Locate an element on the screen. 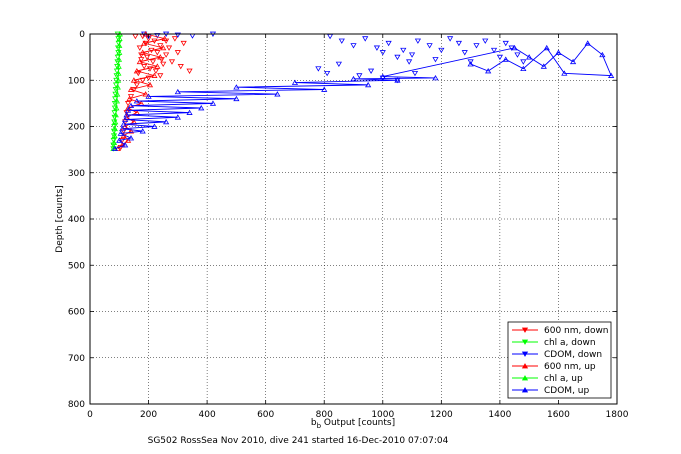 Image resolution: width=681 pixels, height=454 pixels. x-tick-label: 1200 is located at coordinates (441, 415).